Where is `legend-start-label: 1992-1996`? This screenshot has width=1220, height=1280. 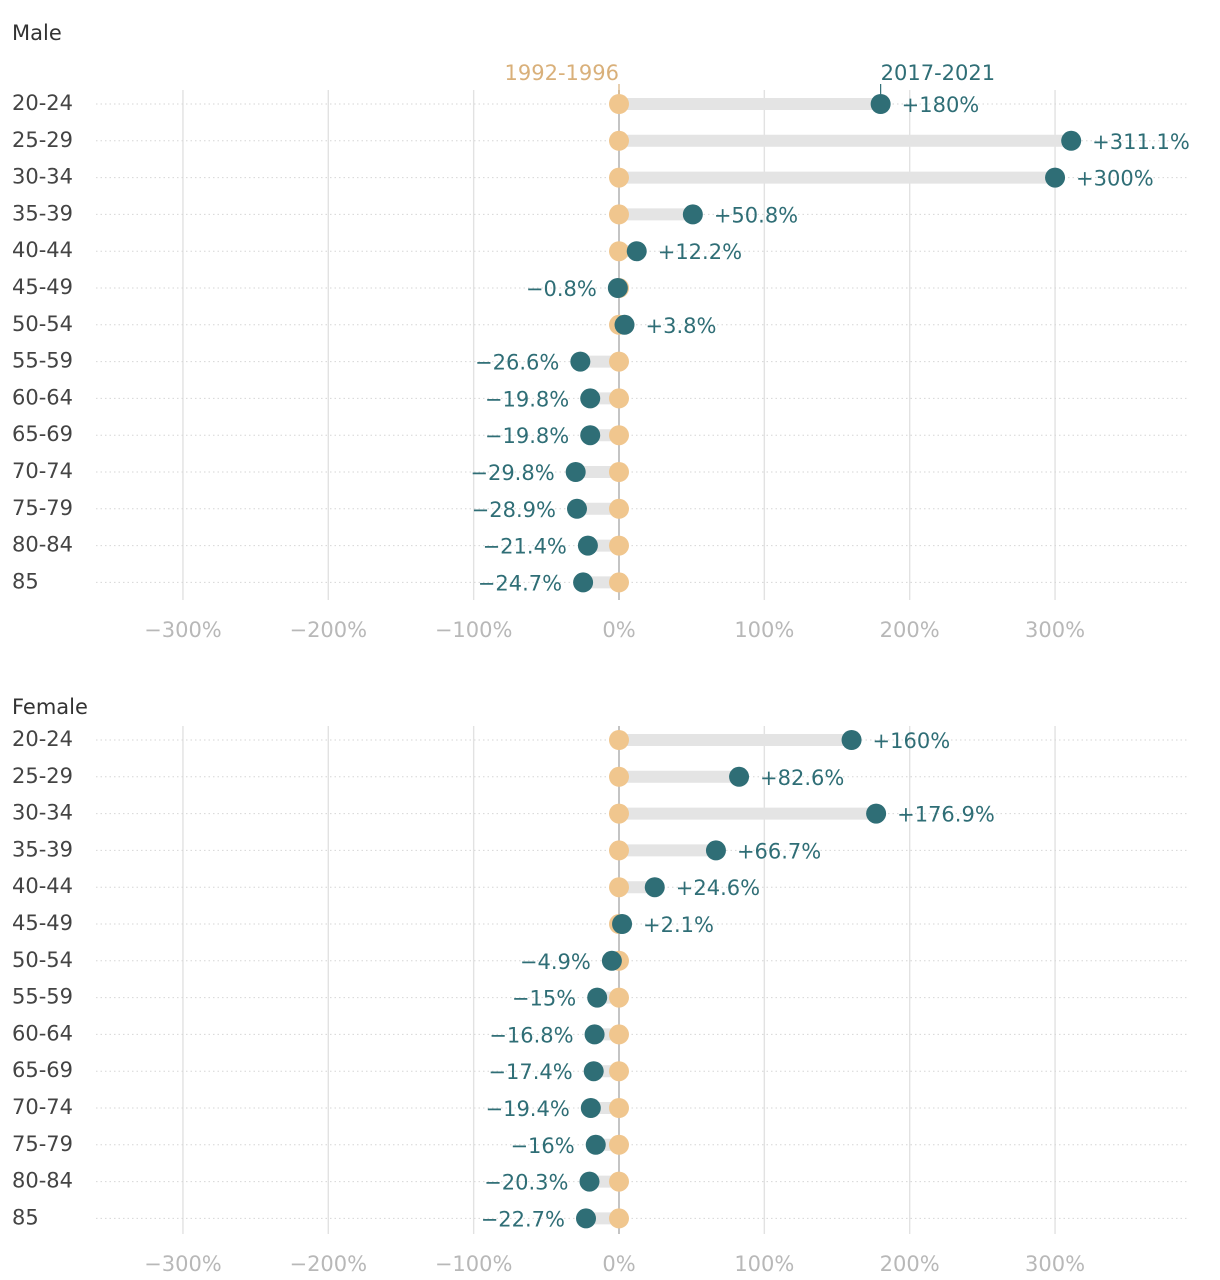
legend-start-label: 1992-1996 is located at coordinates (562, 73).